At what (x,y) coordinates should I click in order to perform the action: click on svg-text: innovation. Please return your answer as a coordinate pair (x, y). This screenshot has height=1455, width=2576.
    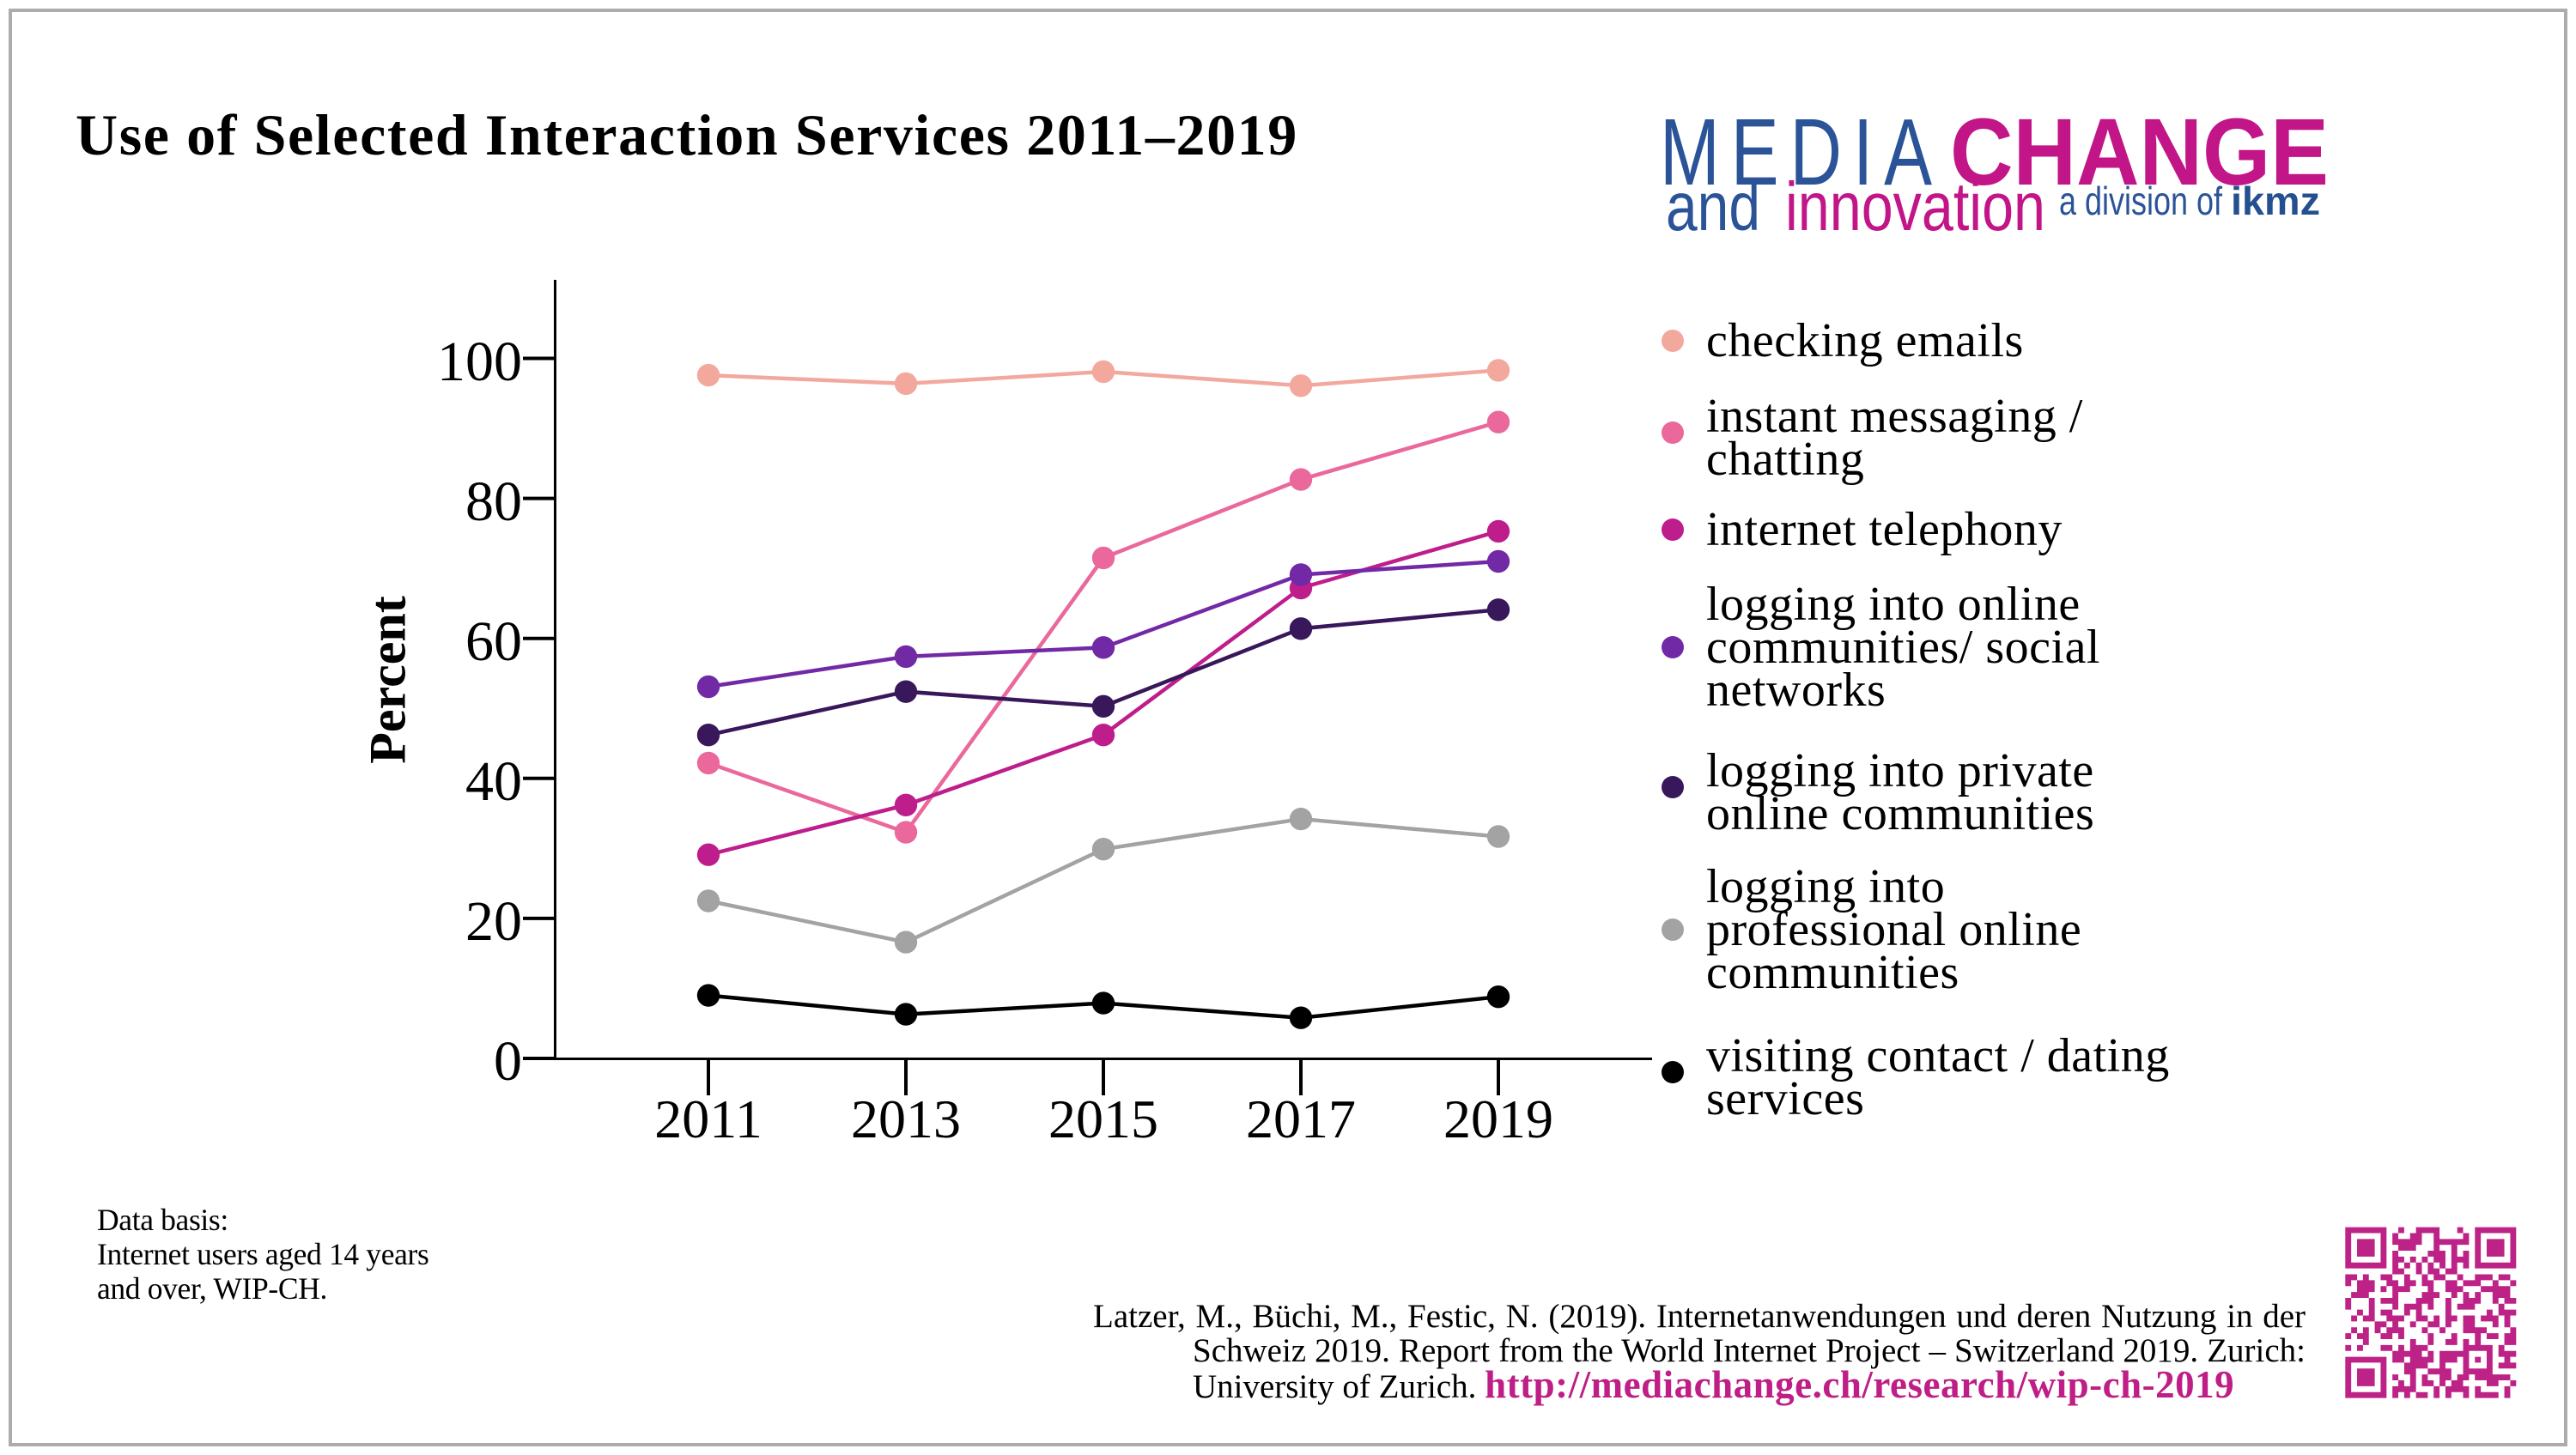
    Looking at the image, I should click on (1915, 207).